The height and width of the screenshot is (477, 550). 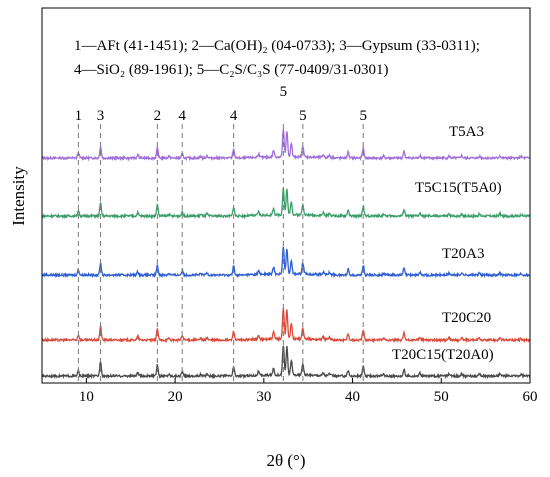 What do you see at coordinates (158, 116) in the screenshot?
I see `reference-peak-number: 2` at bounding box center [158, 116].